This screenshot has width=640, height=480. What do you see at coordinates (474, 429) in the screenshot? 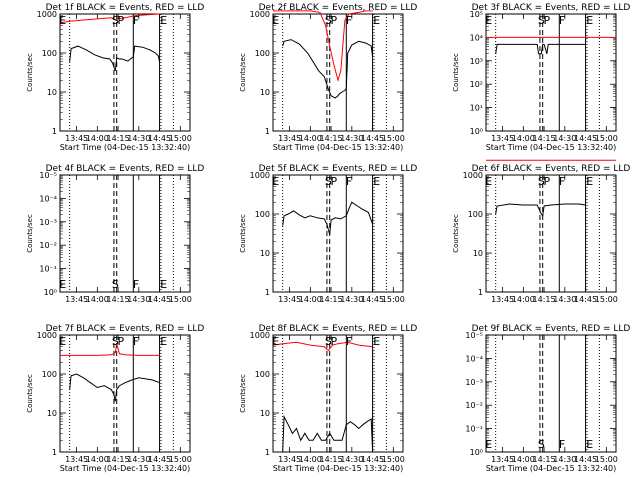
I see `y-tick-label: 10⁻¹` at bounding box center [474, 429].